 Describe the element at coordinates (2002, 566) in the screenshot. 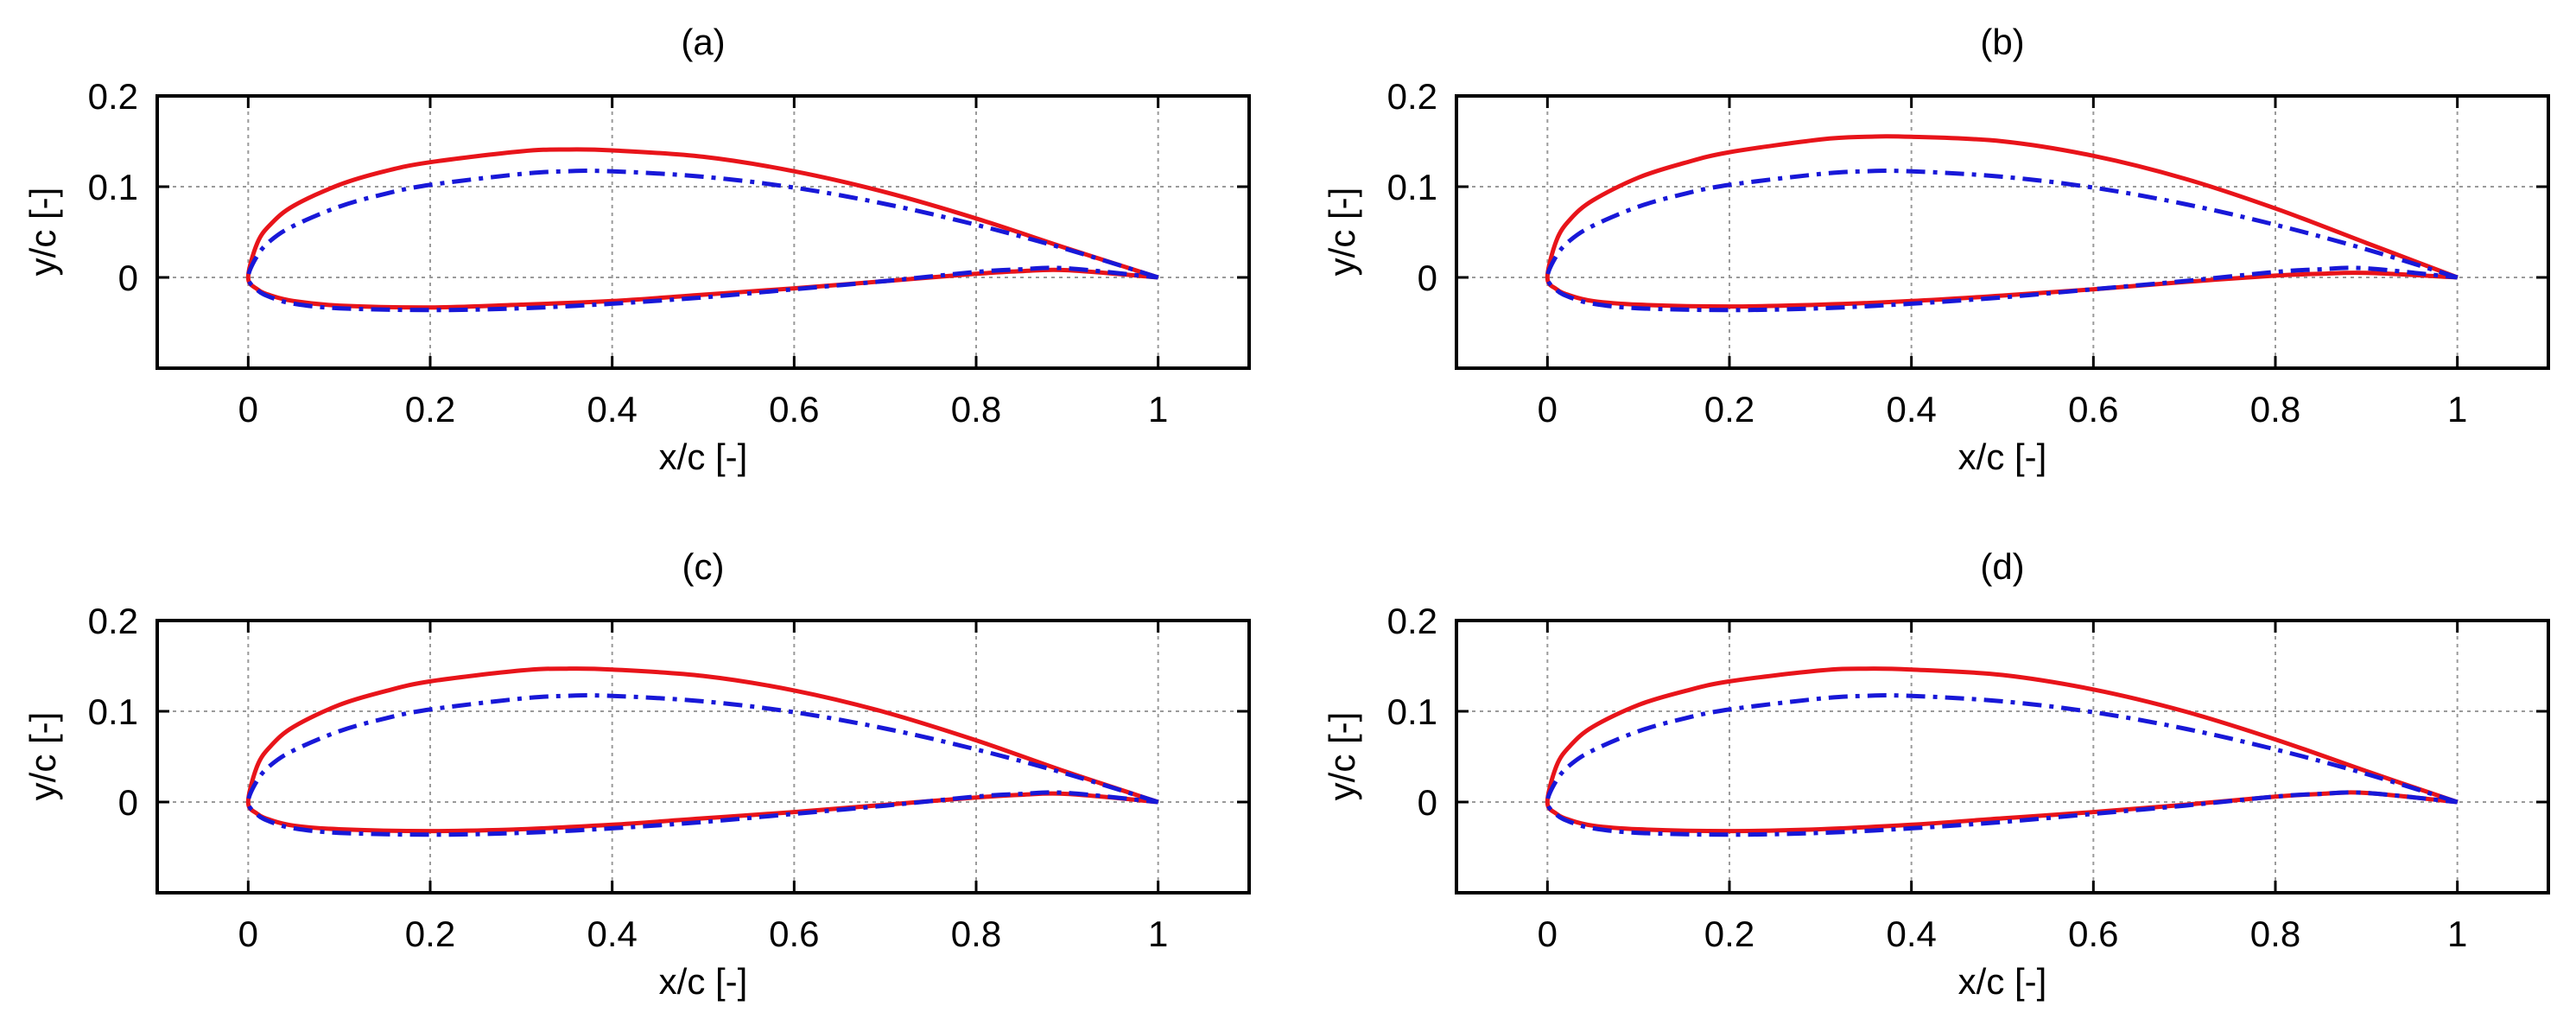

I see `panel-title: (d)` at that location.